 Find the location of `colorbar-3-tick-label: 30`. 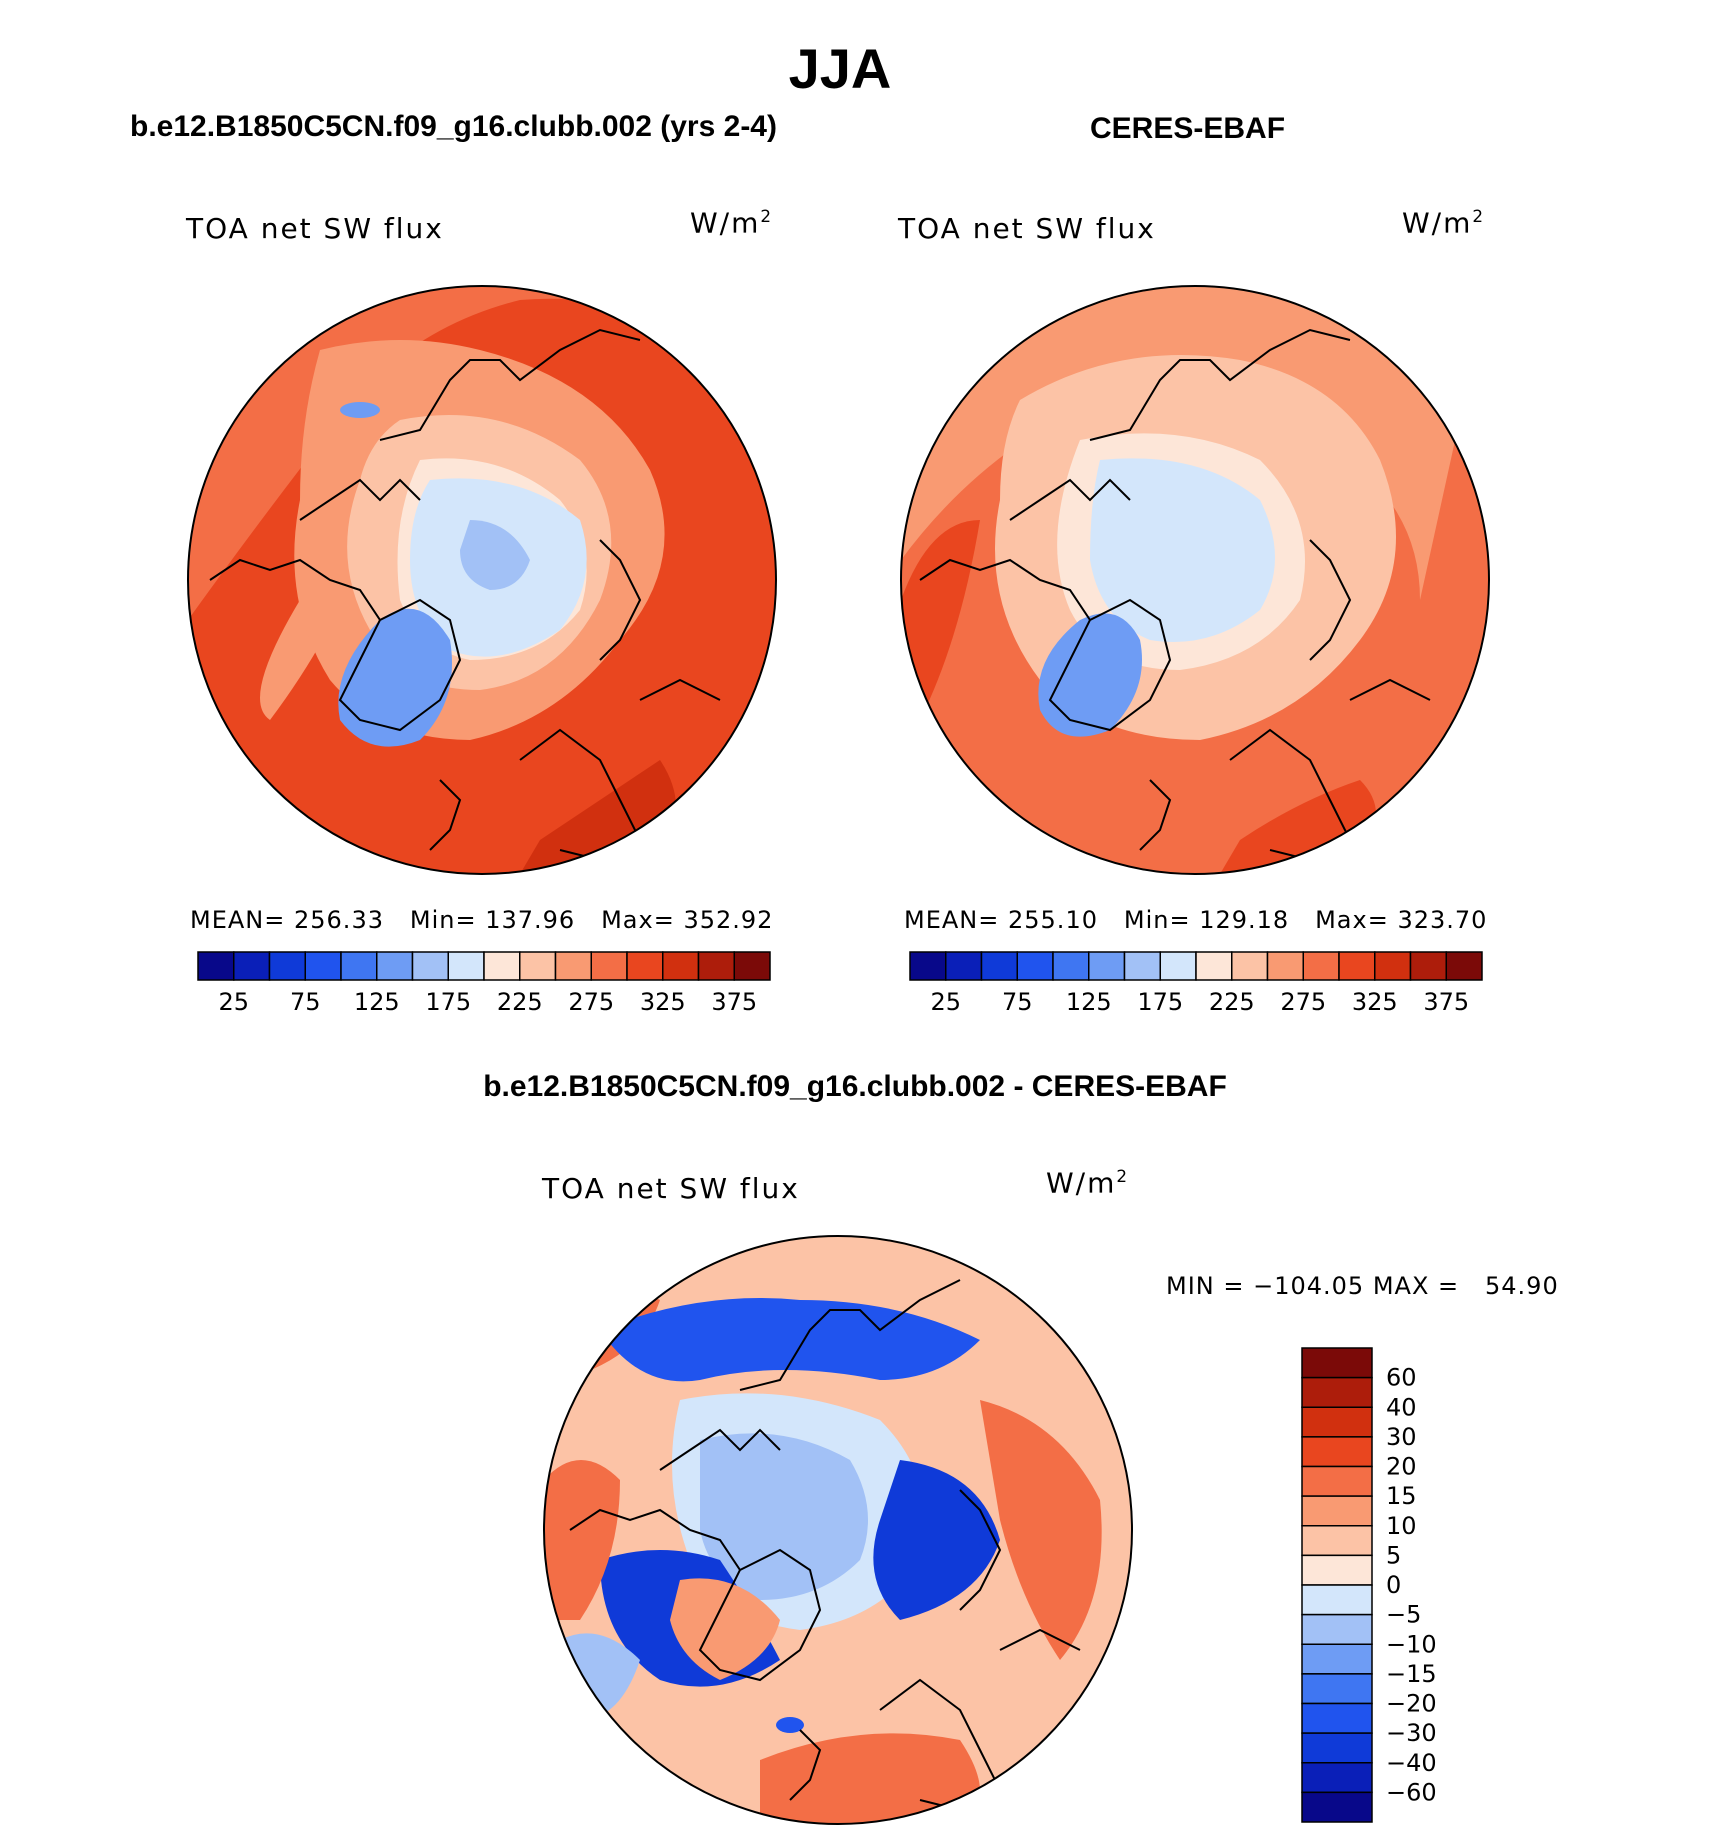

colorbar-3-tick-label: 30 is located at coordinates (1401, 1437).